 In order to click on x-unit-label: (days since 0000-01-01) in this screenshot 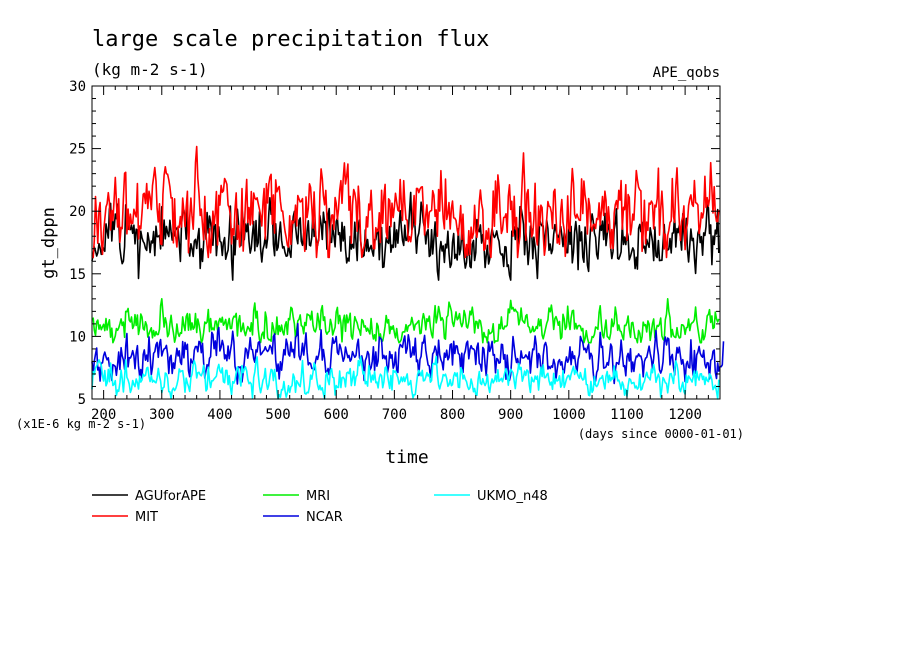, I will do `click(661, 434)`.